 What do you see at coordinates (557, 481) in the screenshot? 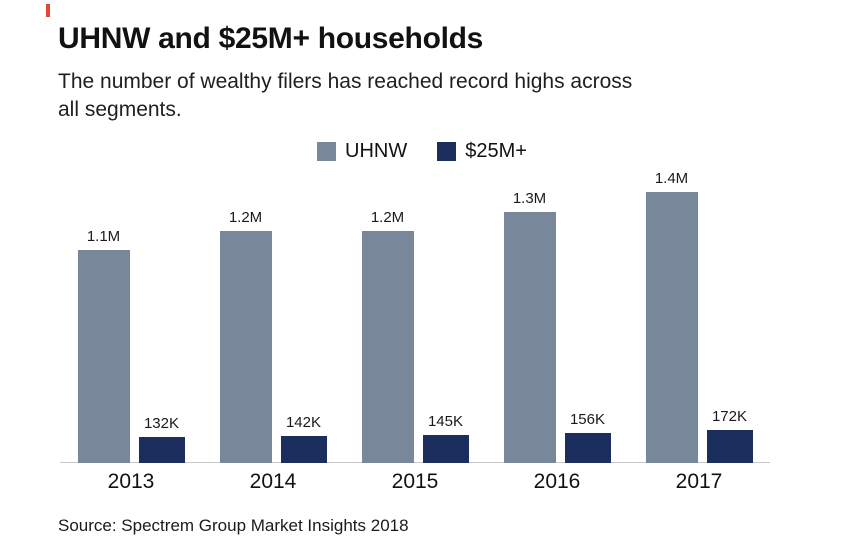
I see `x-axis-label-2016: 2016` at bounding box center [557, 481].